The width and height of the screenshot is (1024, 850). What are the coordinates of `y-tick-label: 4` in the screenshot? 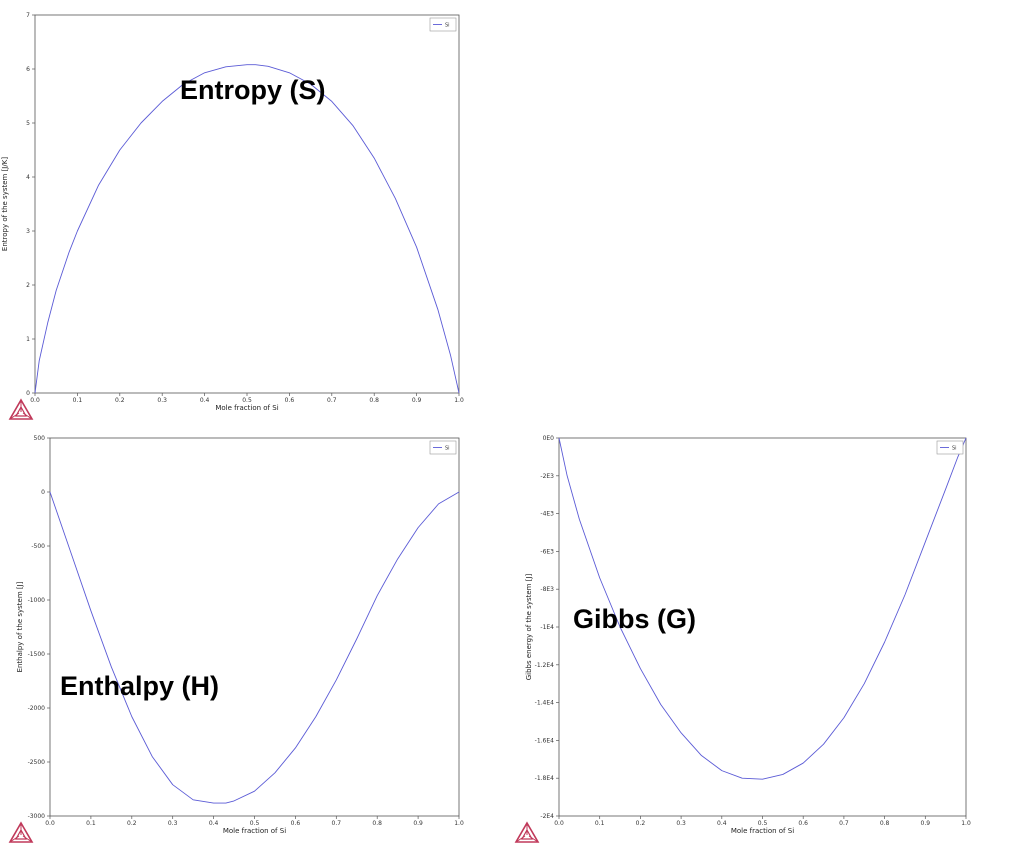 It's located at (28, 177).